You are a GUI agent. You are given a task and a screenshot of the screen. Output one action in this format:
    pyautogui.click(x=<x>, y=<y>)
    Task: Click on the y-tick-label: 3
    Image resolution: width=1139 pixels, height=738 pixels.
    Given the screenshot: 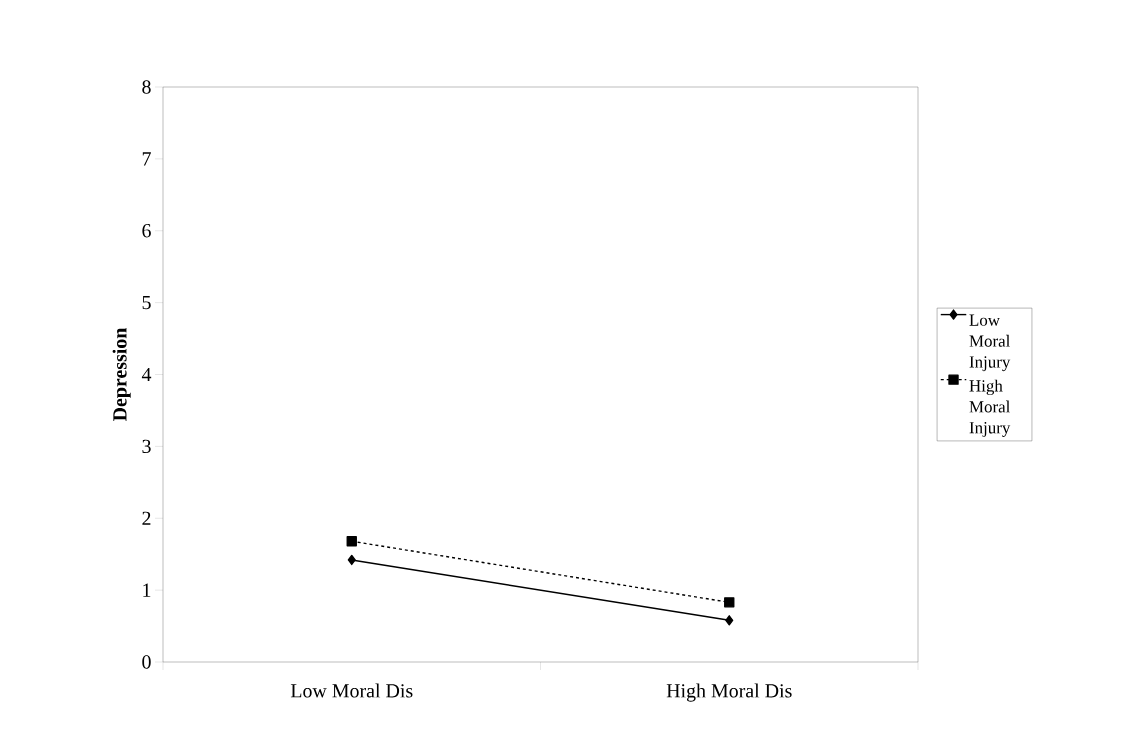 What is the action you would take?
    pyautogui.click(x=146, y=446)
    